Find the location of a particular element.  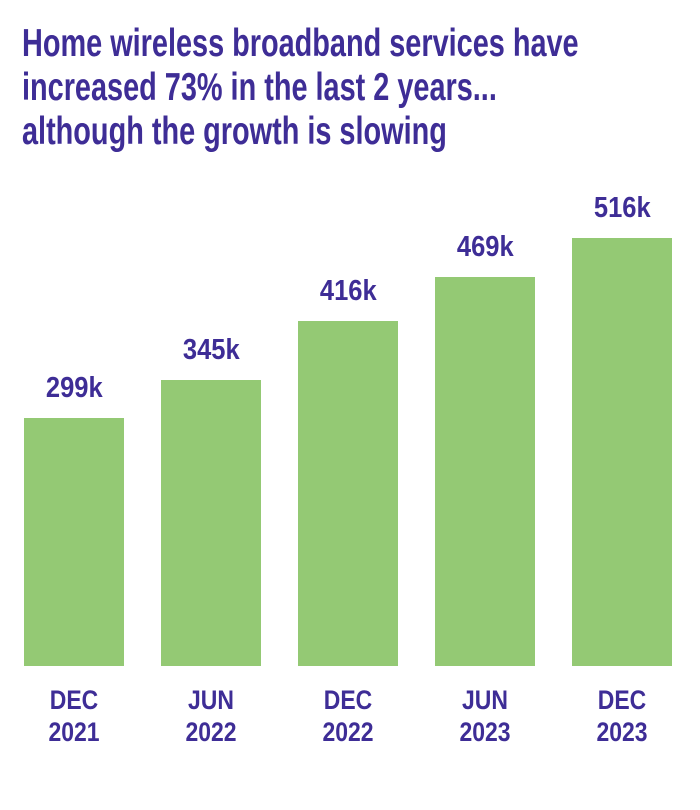

x-axis-label: JUN 2022 is located at coordinates (211, 716).